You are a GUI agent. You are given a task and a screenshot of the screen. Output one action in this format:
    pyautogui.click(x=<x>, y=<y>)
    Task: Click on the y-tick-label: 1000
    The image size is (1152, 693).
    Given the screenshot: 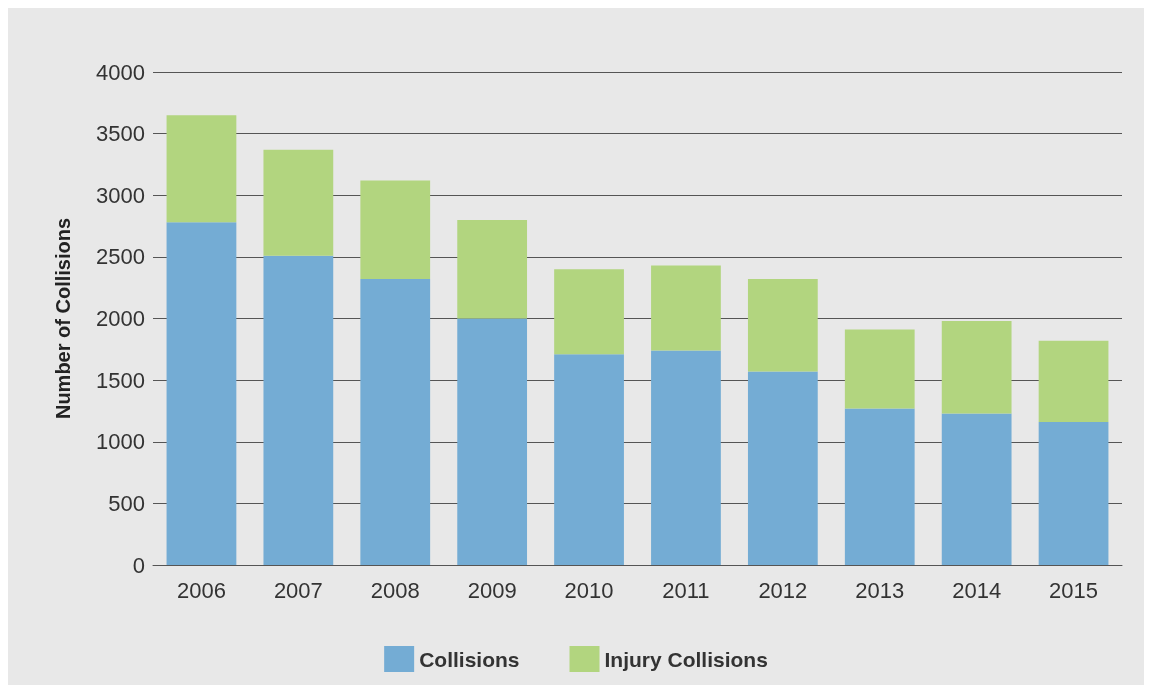 What is the action you would take?
    pyautogui.click(x=120, y=442)
    